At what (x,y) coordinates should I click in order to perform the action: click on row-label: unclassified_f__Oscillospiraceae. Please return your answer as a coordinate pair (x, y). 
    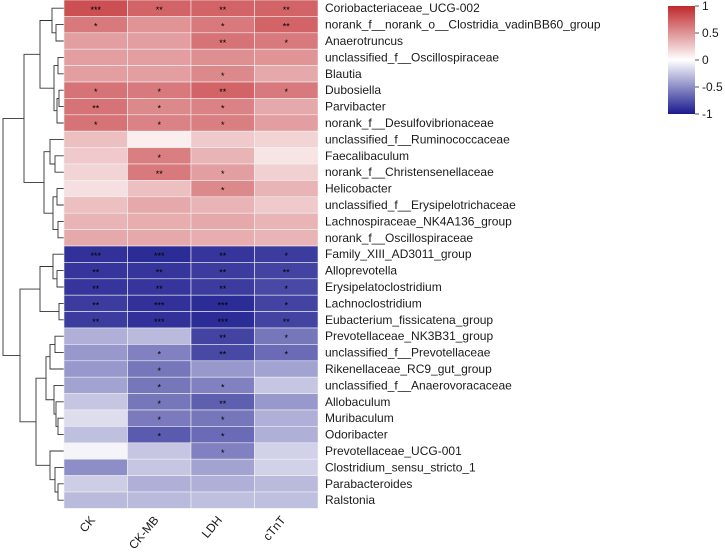
    Looking at the image, I should click on (412, 57).